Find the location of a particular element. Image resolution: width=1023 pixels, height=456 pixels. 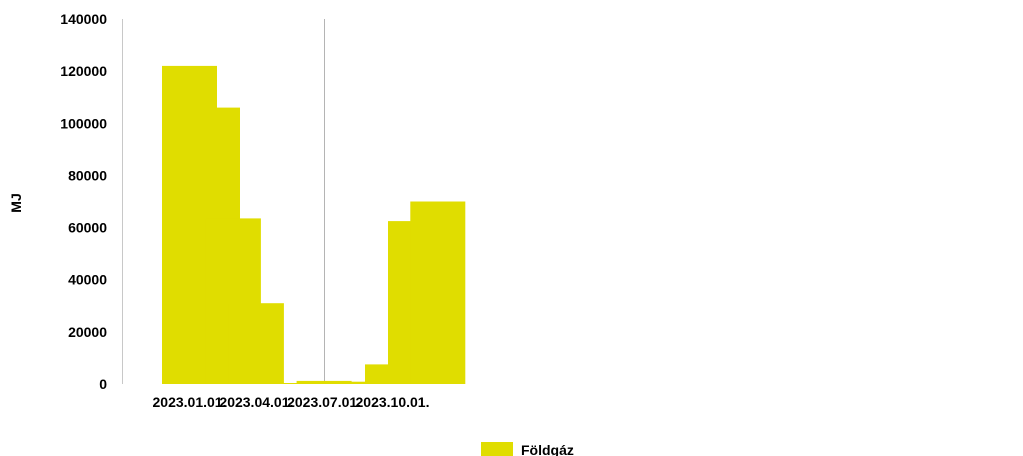

legend: Földgáz is located at coordinates (527, 449).